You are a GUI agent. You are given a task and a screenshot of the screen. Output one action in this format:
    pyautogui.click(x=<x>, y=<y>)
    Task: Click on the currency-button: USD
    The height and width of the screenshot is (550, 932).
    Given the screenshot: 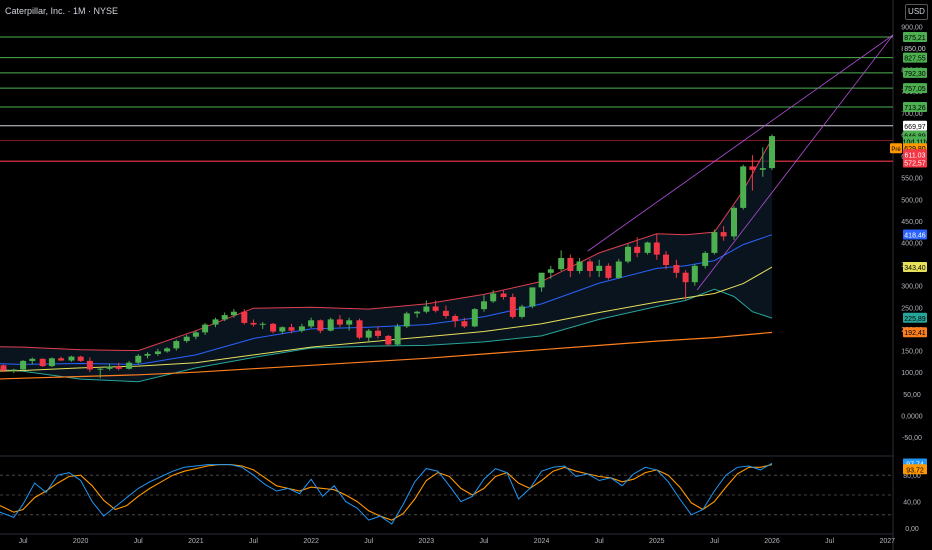 What is the action you would take?
    pyautogui.click(x=916, y=12)
    